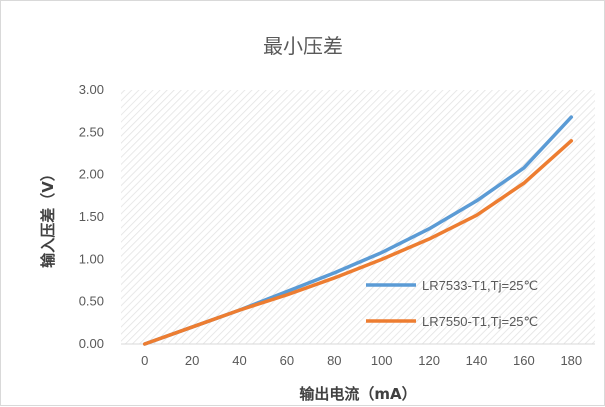  What do you see at coordinates (571, 360) in the screenshot?
I see `x-tick-label: 180` at bounding box center [571, 360].